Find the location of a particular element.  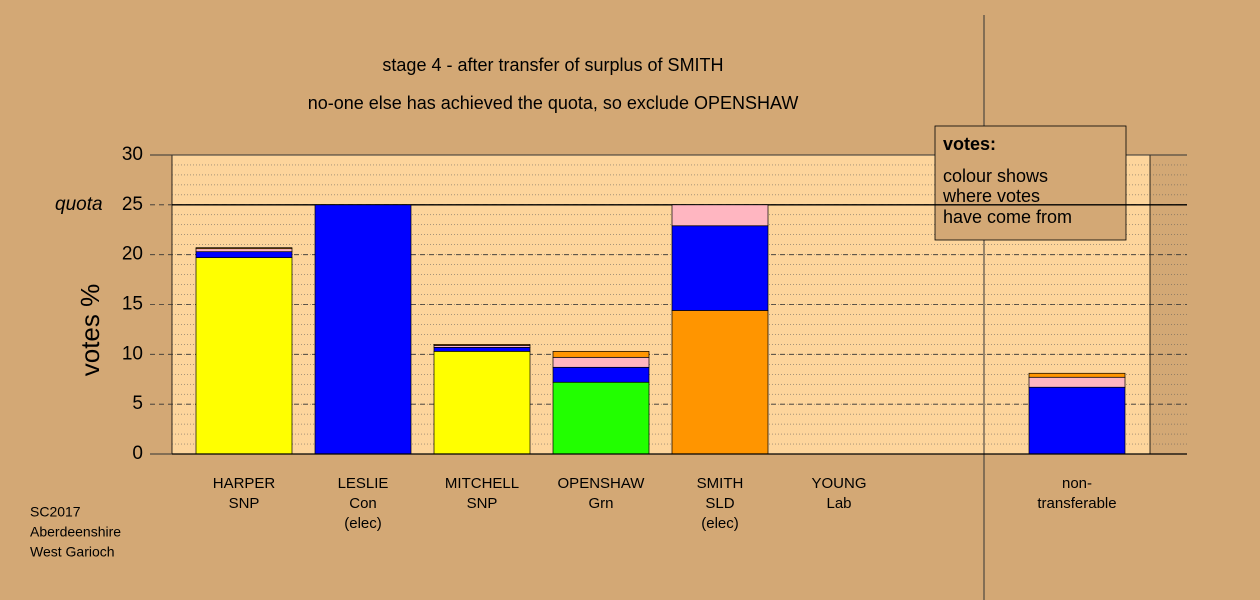

y-tick-label: 5 is located at coordinates (137, 403).